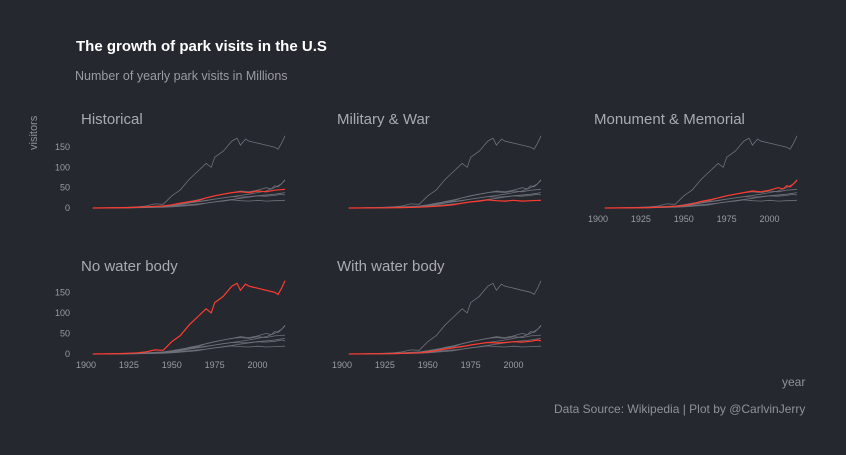  I want to click on chart-subtitle: Number of yearly park visits in Millions, so click(181, 76).